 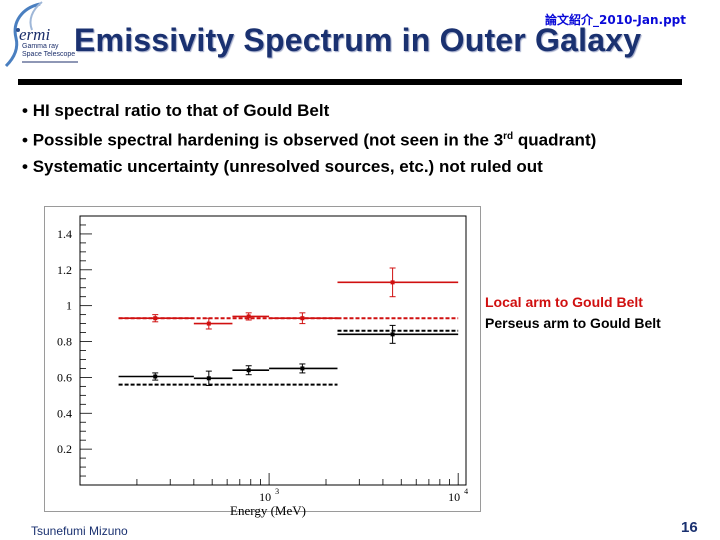 I want to click on x-axis-label: Energy (MeV), so click(x=268, y=510).